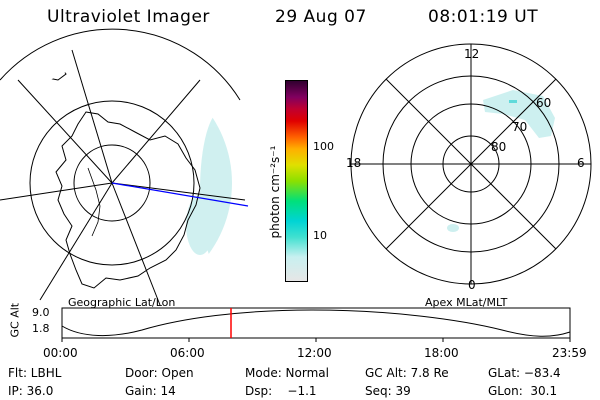 The height and width of the screenshot is (400, 600). What do you see at coordinates (483, 17) in the screenshot?
I see `observation-time: 08:01:19 UT` at bounding box center [483, 17].